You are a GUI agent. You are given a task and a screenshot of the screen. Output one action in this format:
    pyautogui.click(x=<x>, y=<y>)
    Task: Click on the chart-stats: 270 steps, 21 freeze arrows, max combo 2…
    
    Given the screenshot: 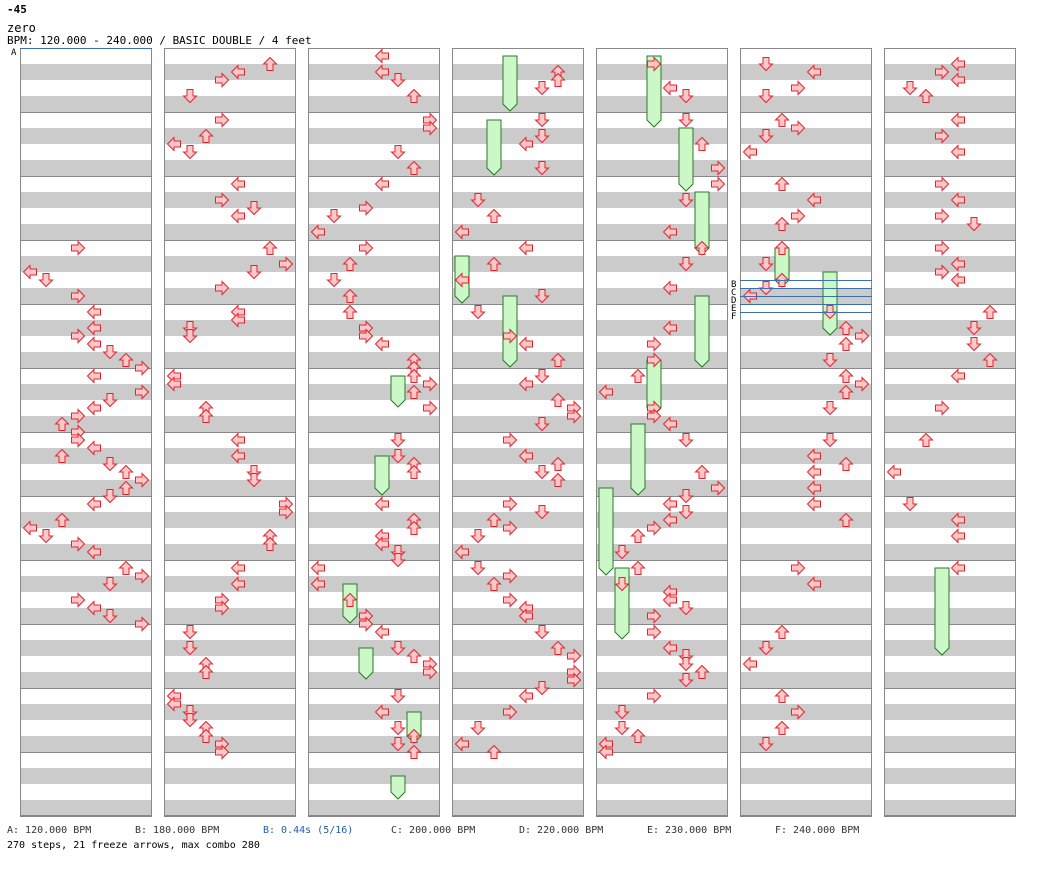 What is the action you would take?
    pyautogui.click(x=133, y=845)
    